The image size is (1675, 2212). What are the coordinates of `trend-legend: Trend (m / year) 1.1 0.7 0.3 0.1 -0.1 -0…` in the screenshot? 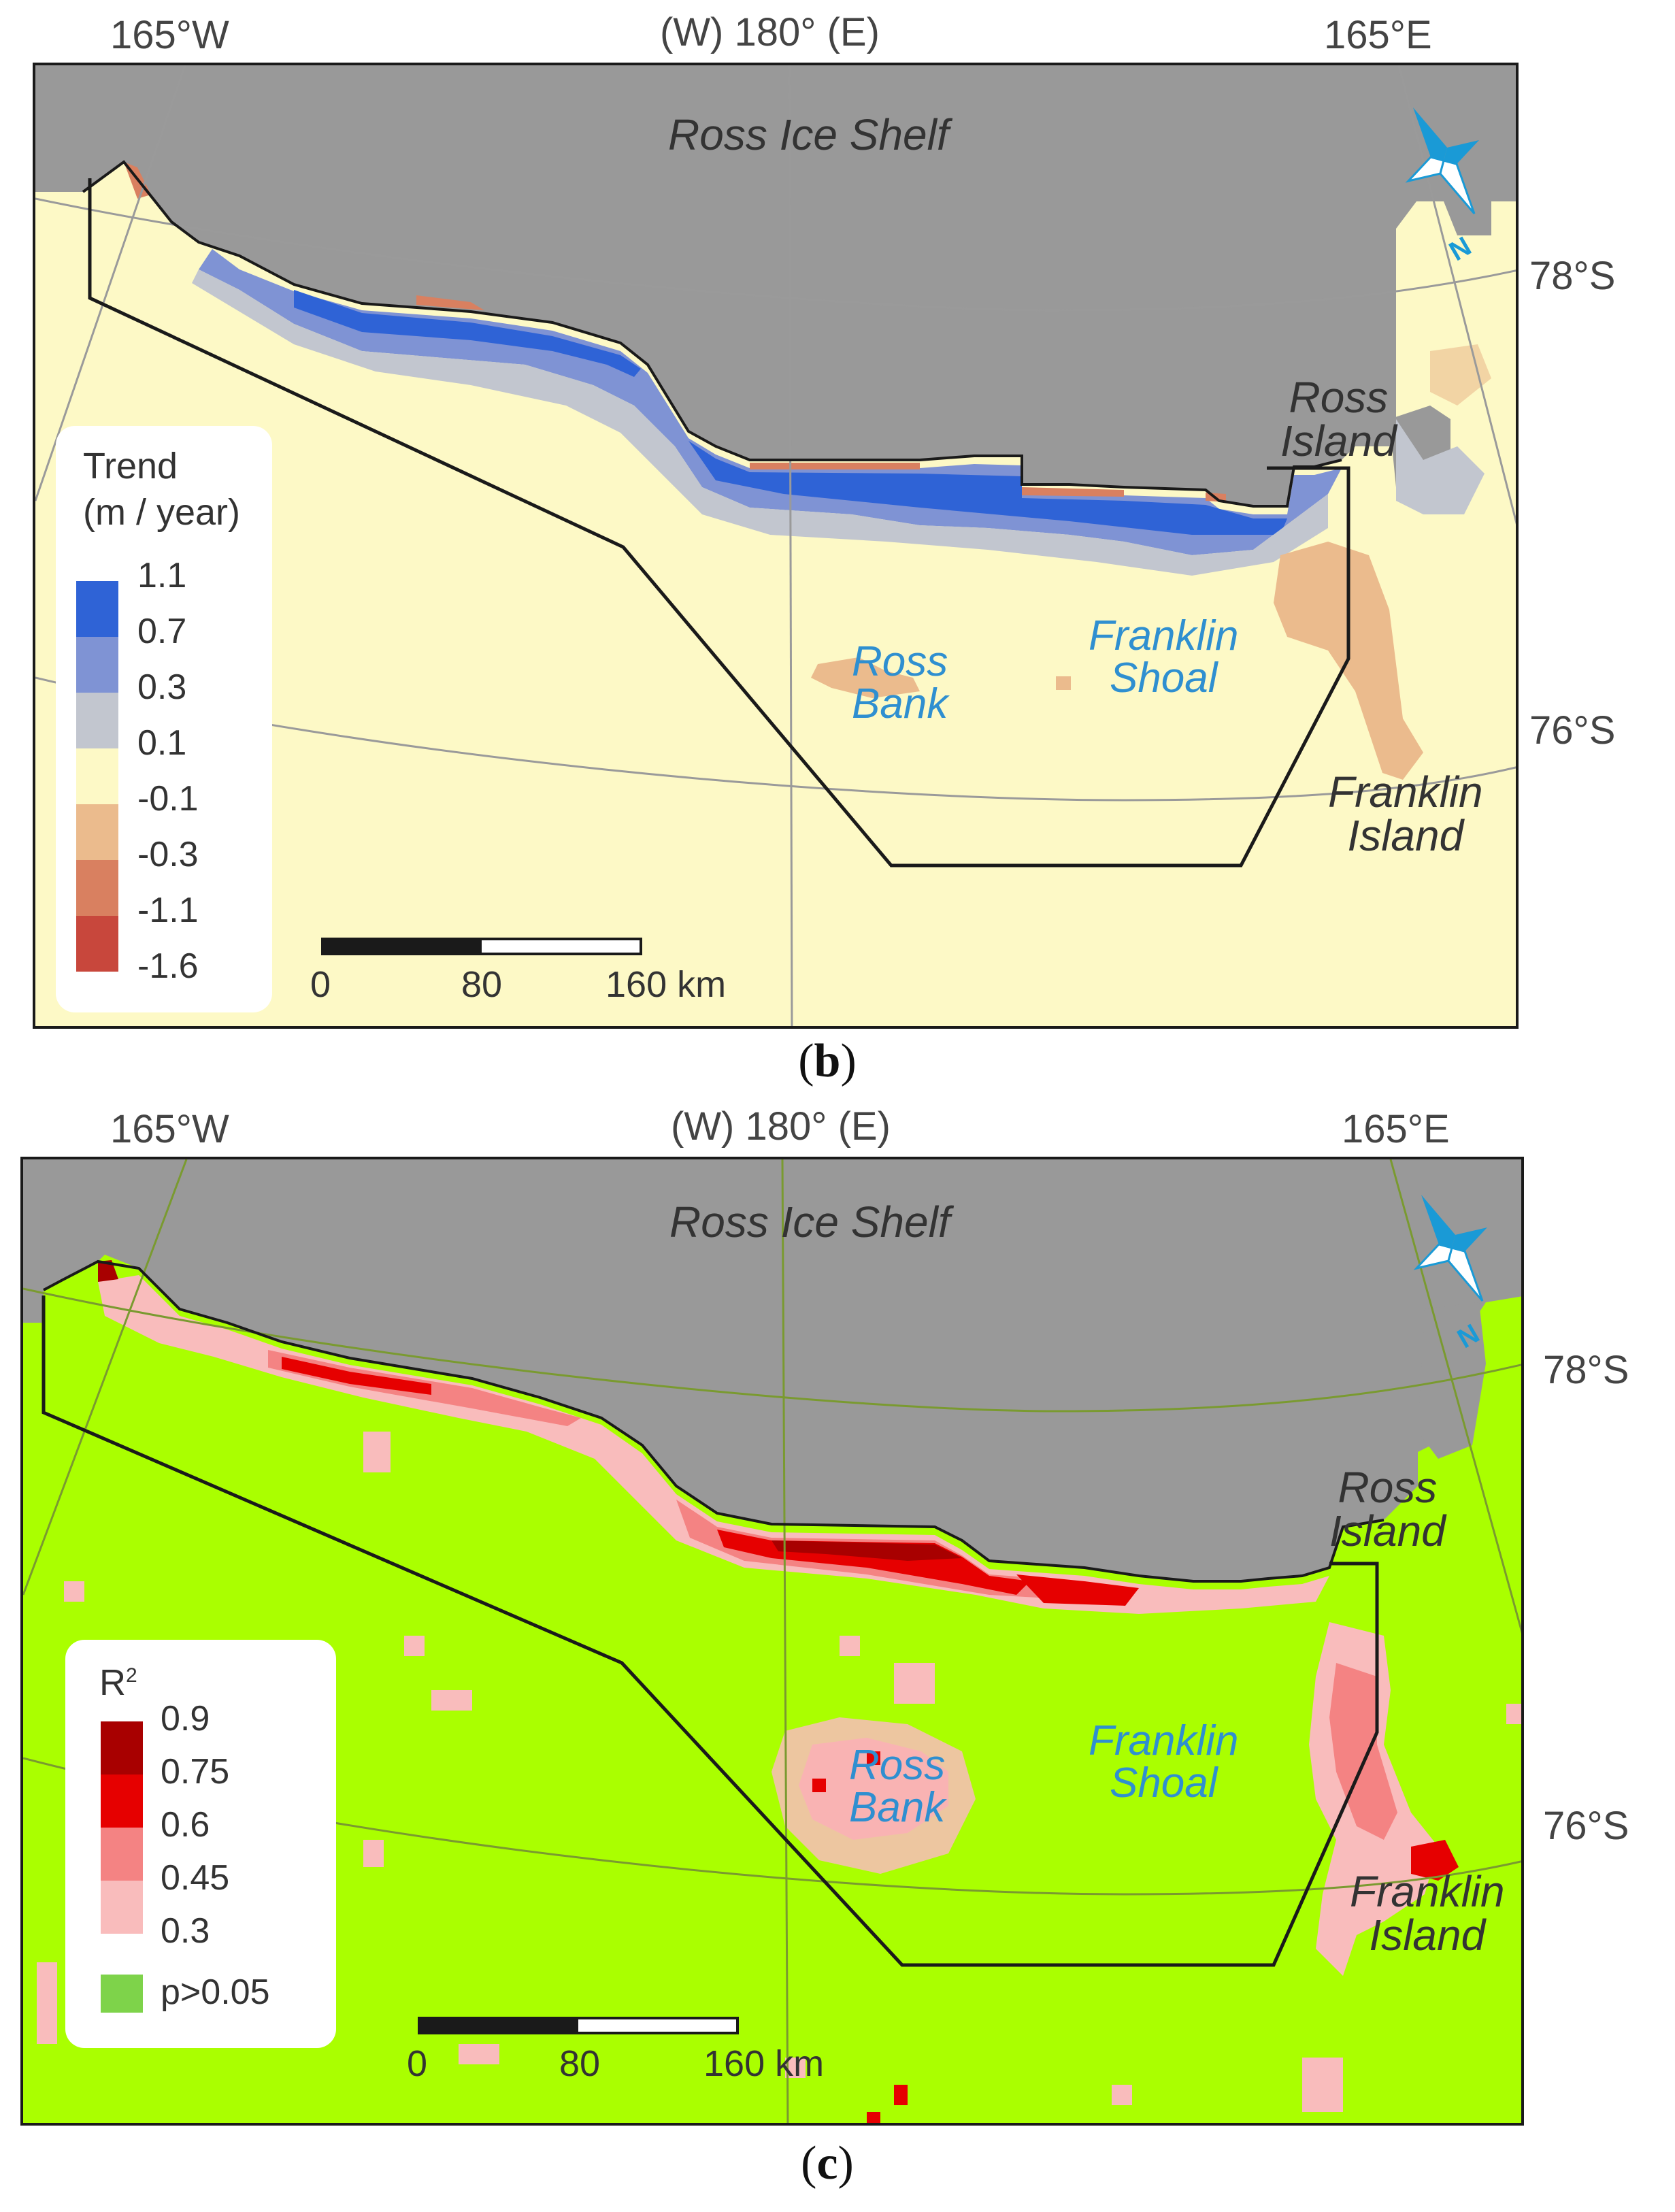 It's located at (164, 719).